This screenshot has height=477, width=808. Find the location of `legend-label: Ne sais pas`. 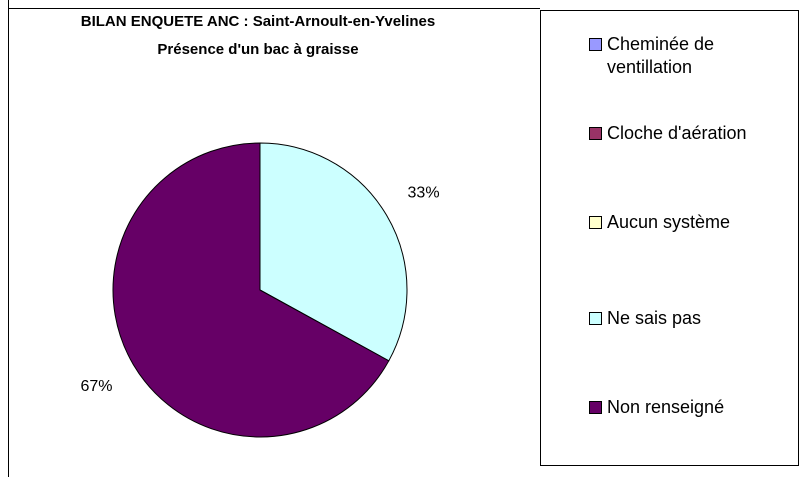

legend-label: Ne sais pas is located at coordinates (654, 318).